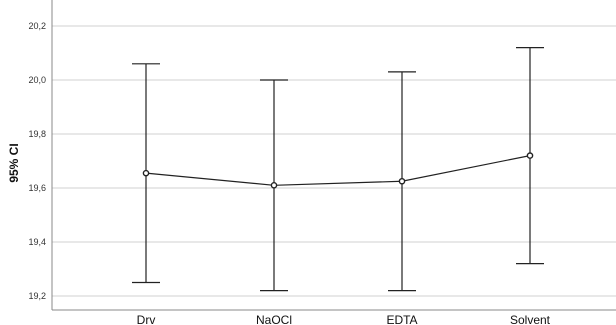 This screenshot has width=616, height=325. I want to click on y-tick-label: 20,2, so click(37, 26).